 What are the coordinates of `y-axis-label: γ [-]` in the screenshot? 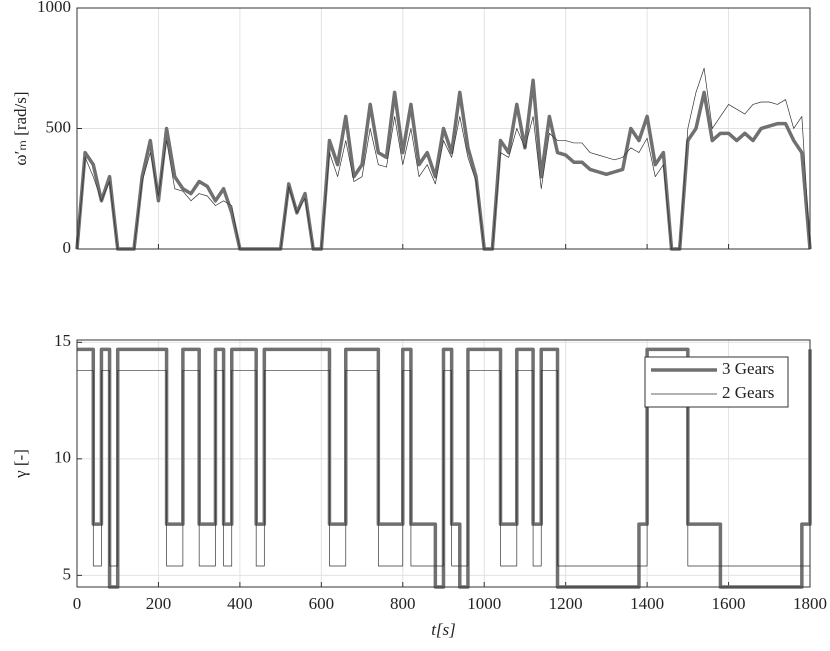 It's located at (20, 464).